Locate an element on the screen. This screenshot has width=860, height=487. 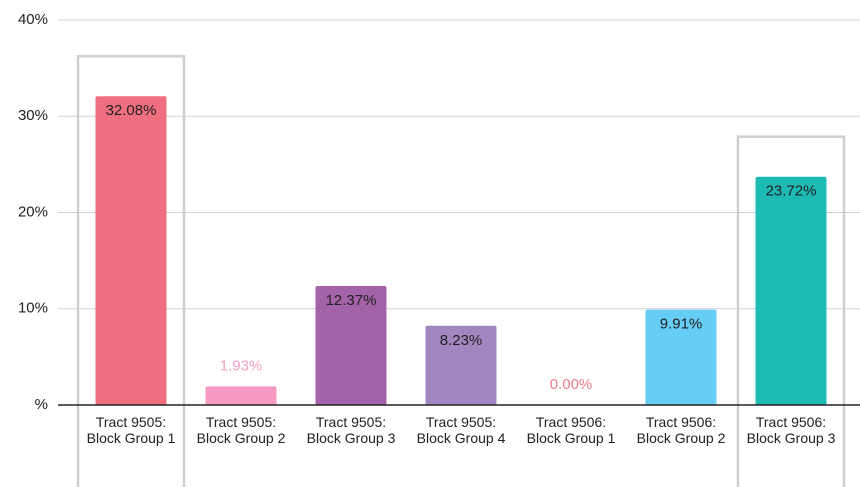
y-tick-label: 10% is located at coordinates (33, 308).